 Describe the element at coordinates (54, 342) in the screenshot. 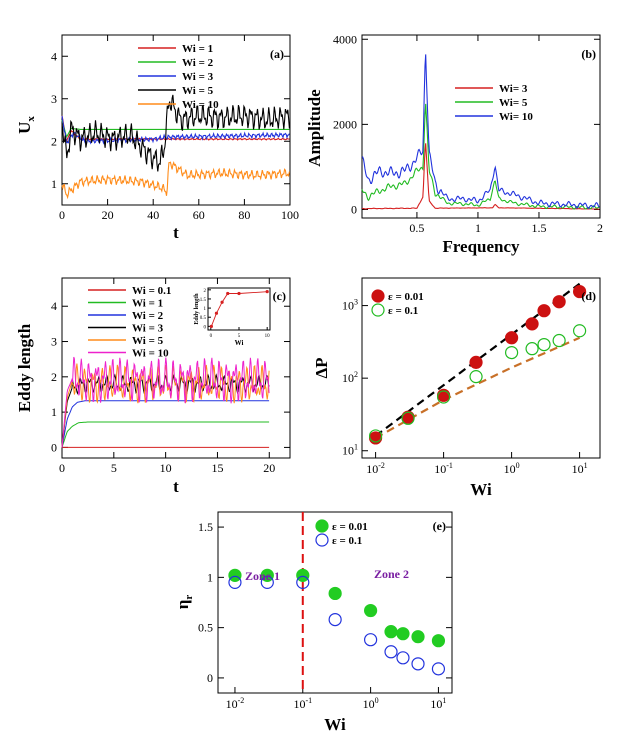

I see `panel-c-ytick-label: 3` at that location.